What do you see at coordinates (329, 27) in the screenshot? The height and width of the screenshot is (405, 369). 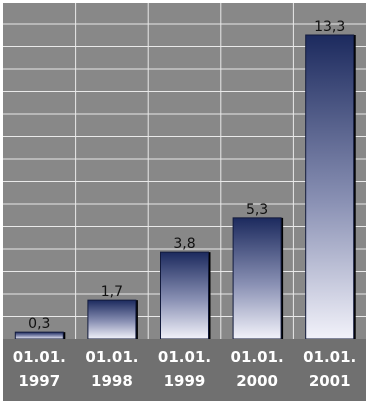 I see `bar-value-label: 13,3` at bounding box center [329, 27].